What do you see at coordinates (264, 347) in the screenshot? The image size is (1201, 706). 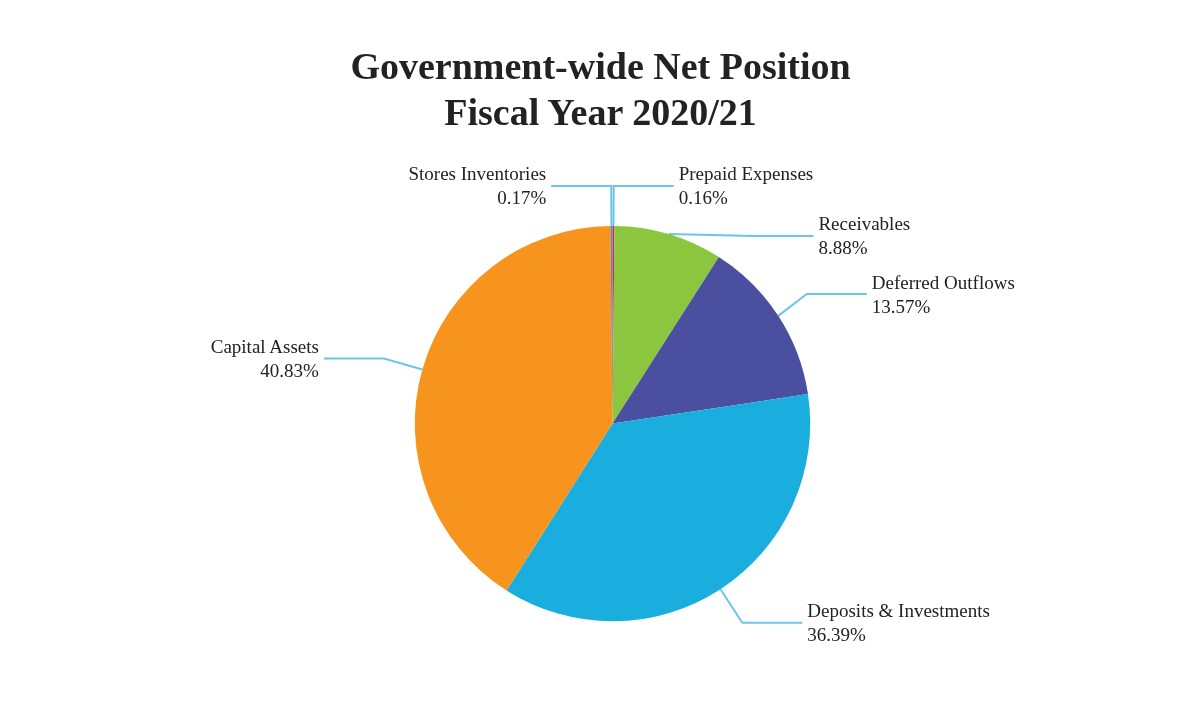 I see `slice-label: Capital Assets` at bounding box center [264, 347].